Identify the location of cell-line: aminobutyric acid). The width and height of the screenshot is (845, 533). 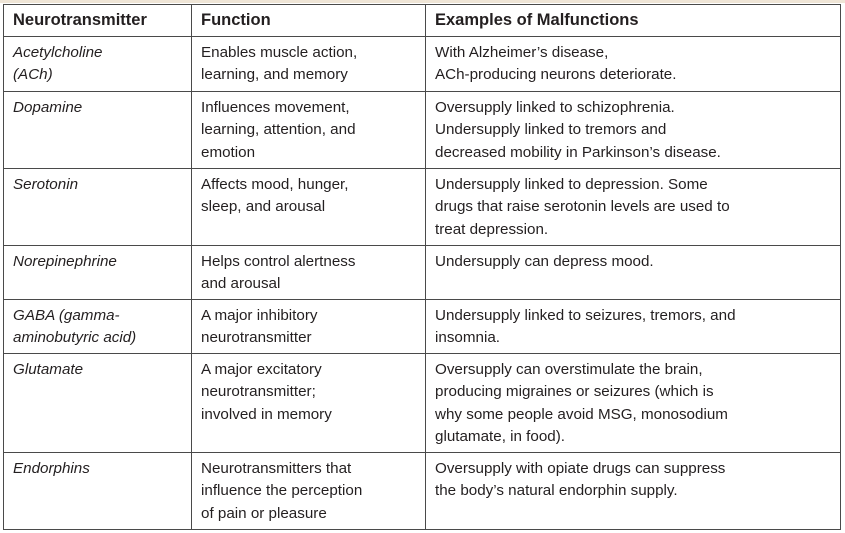
(75, 338).